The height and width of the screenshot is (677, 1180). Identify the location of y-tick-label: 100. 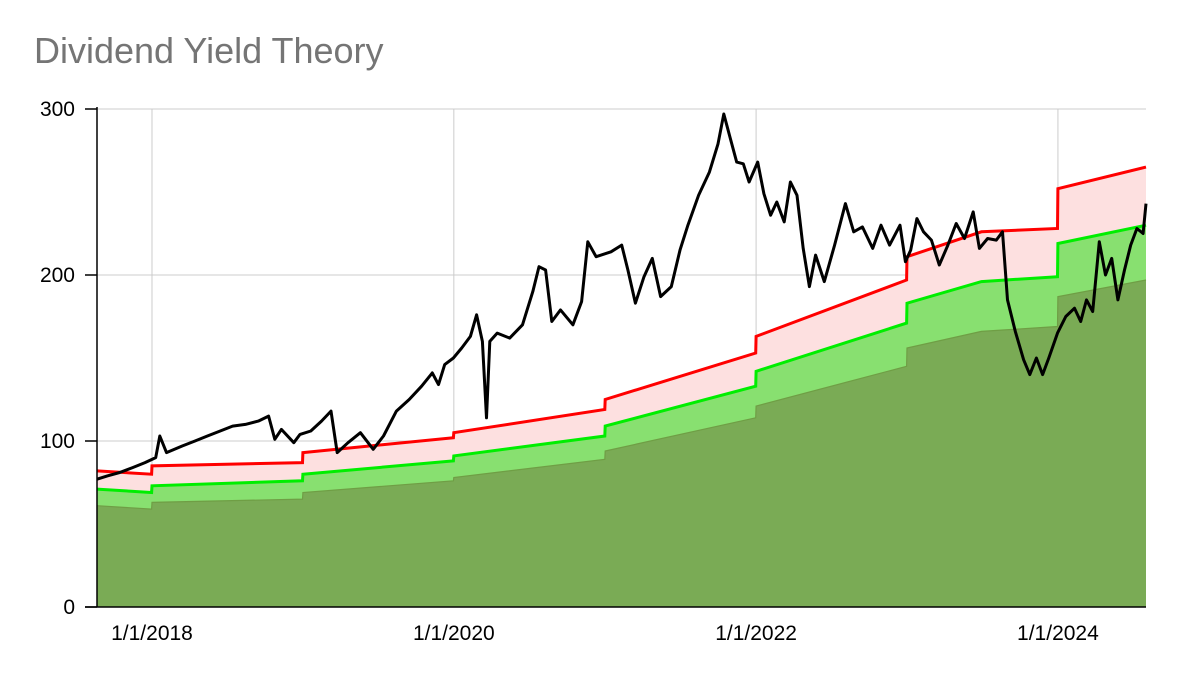
(57, 441).